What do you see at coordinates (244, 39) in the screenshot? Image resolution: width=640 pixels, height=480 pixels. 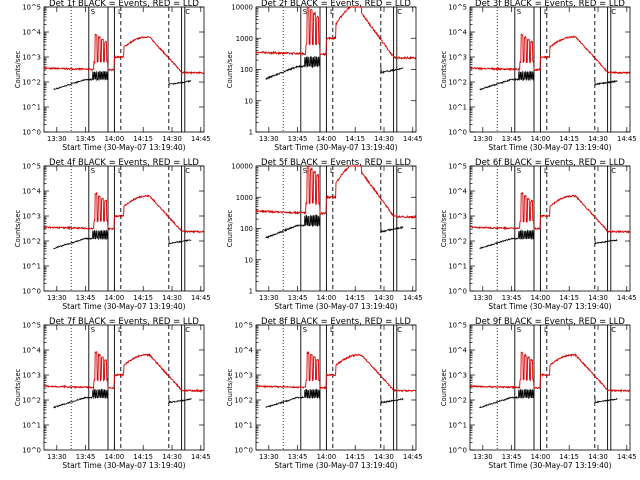 I see `y-tick-label: 1000` at bounding box center [244, 39].